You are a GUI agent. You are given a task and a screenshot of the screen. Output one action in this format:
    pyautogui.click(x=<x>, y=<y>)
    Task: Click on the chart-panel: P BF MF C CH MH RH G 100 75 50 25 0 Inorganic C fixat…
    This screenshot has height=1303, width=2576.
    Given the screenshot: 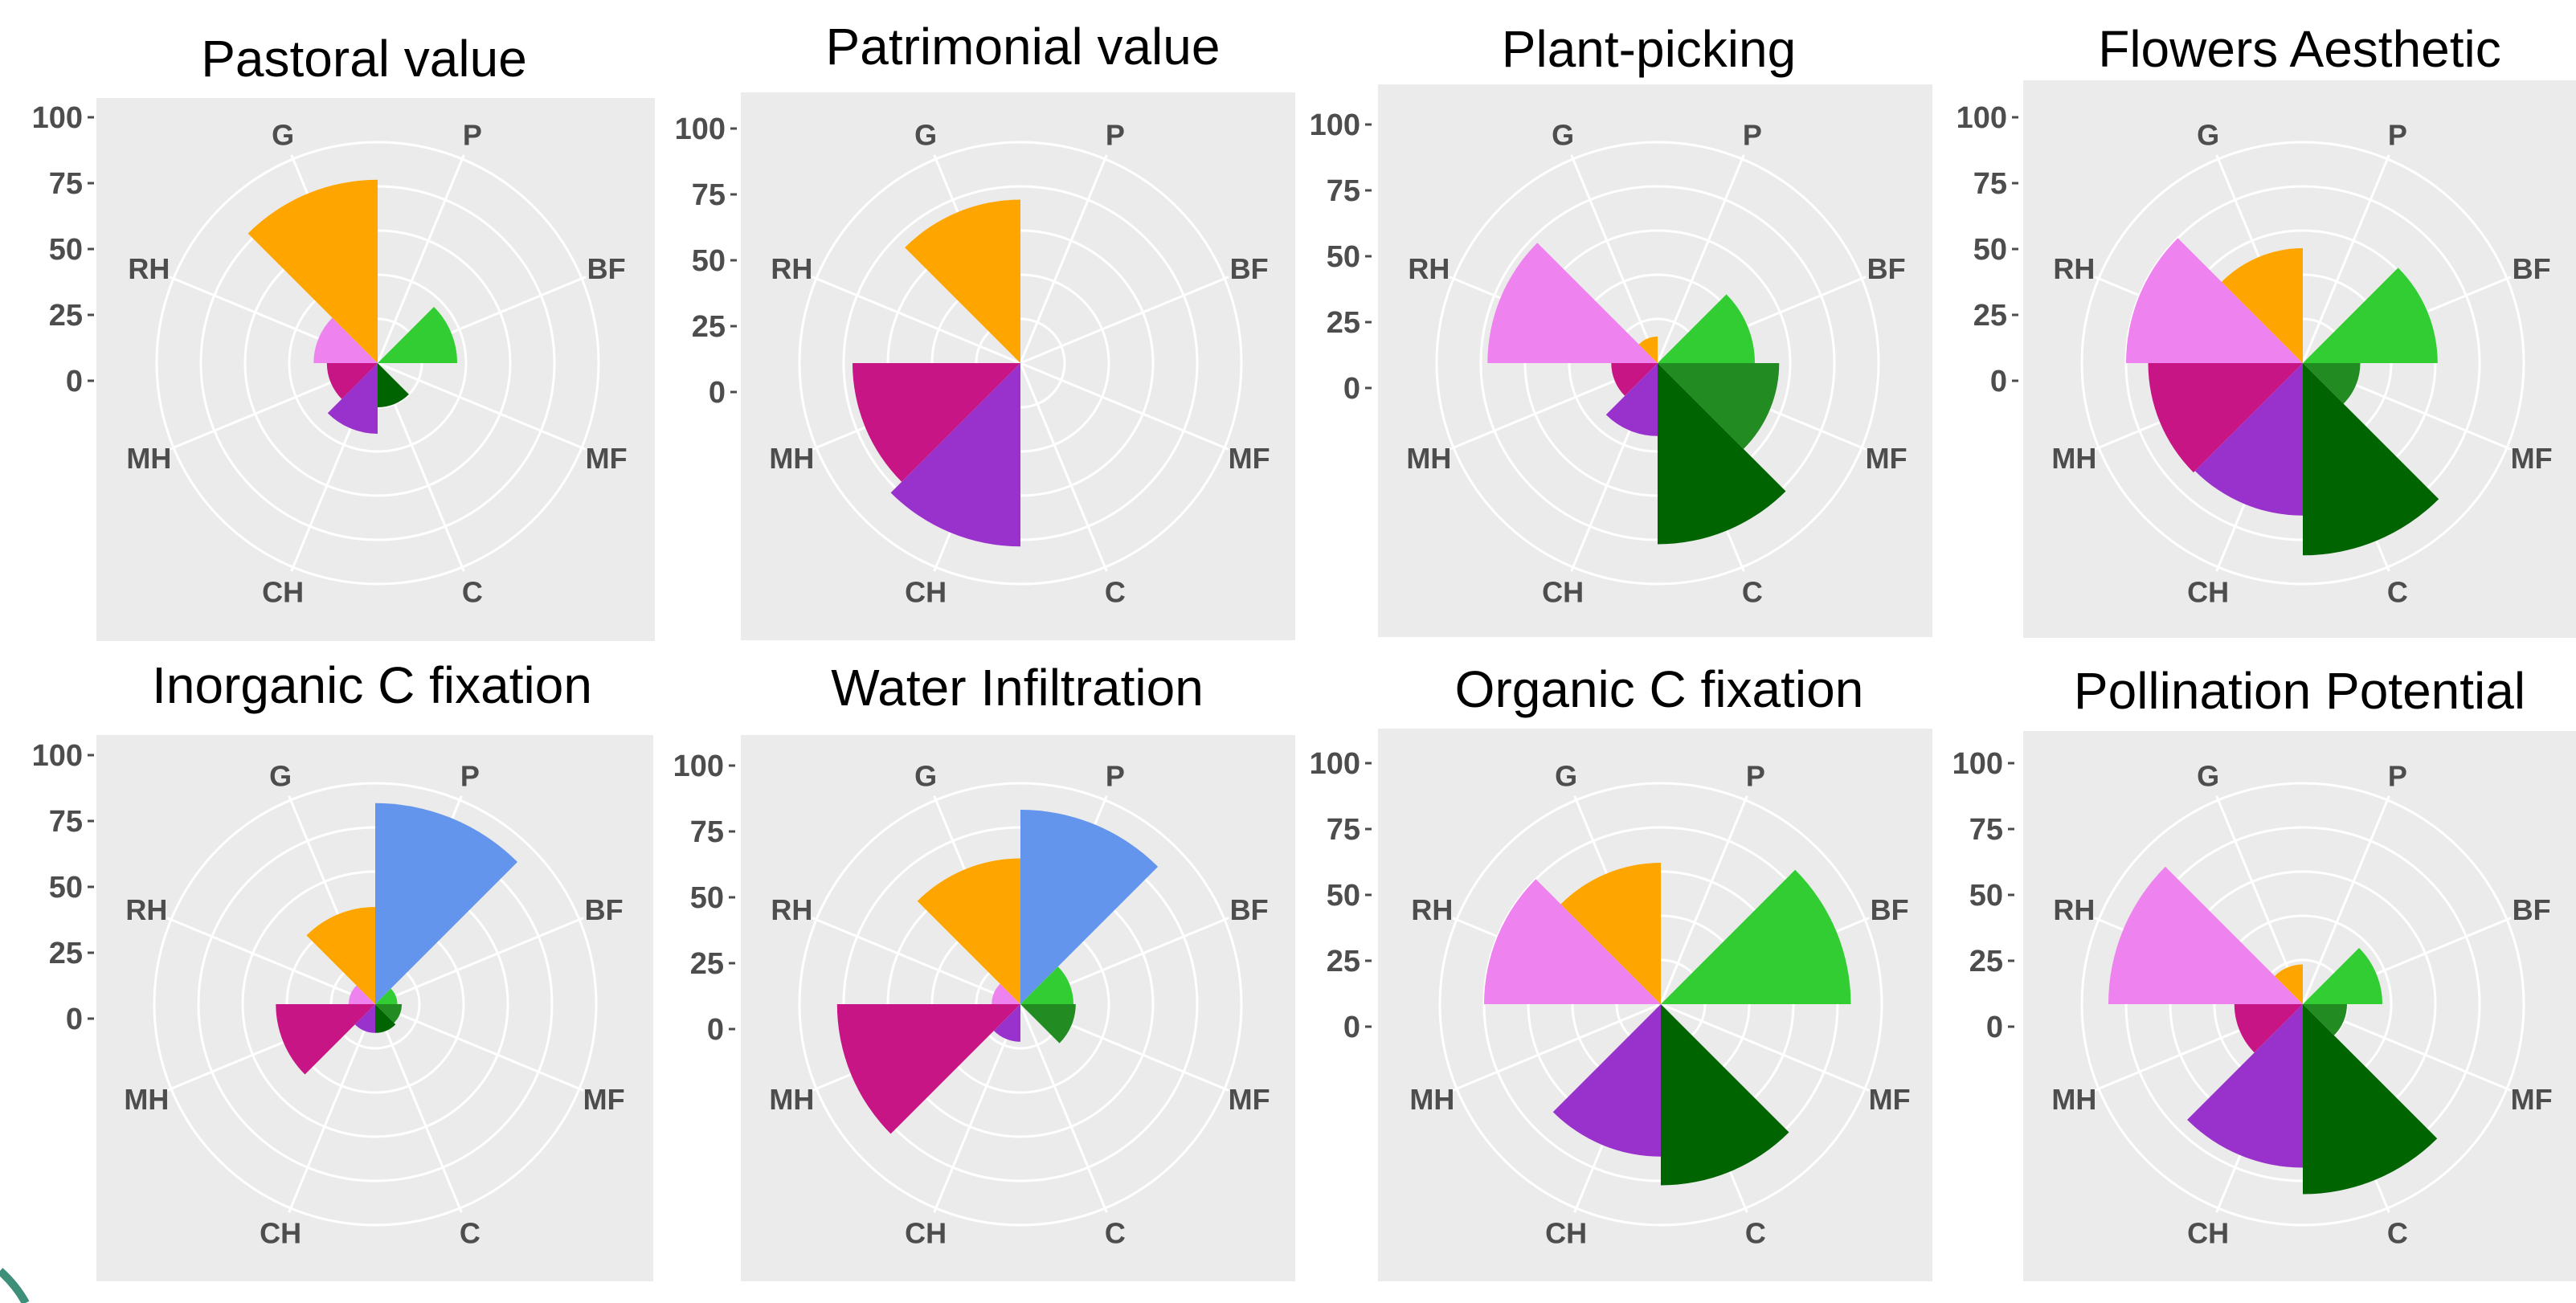 What is the action you would take?
    pyautogui.click(x=342, y=968)
    